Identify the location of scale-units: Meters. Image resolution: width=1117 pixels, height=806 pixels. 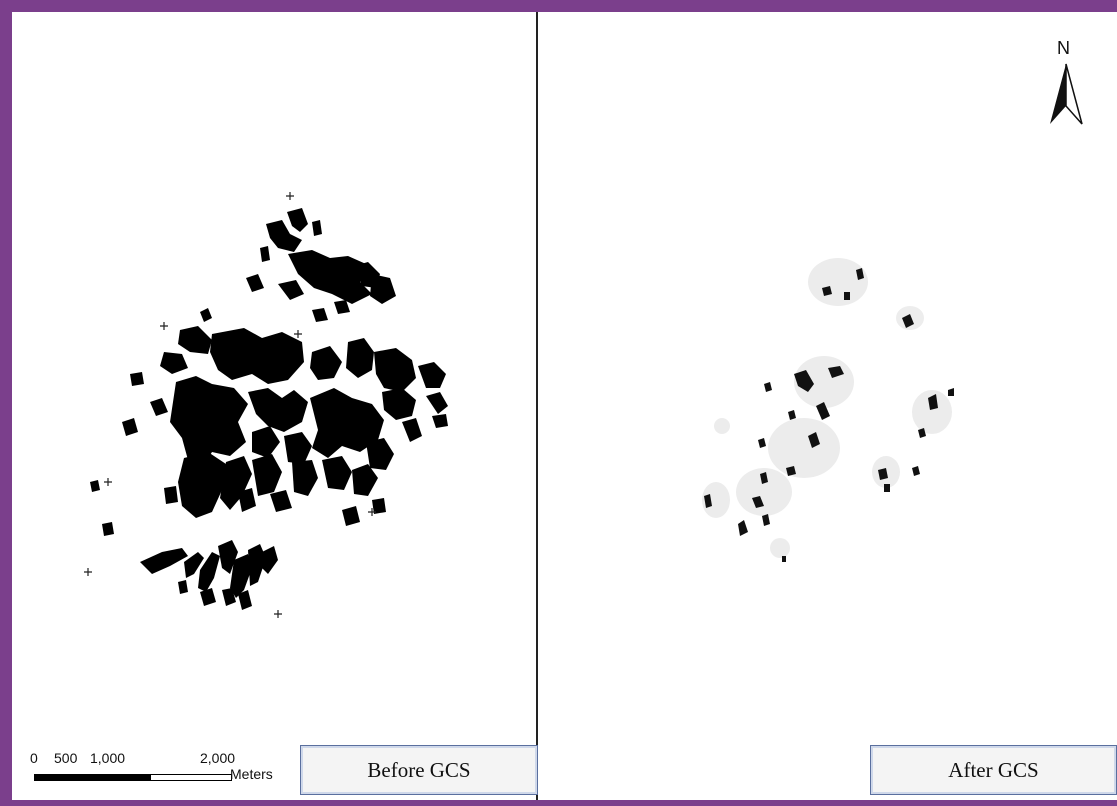
(251, 774).